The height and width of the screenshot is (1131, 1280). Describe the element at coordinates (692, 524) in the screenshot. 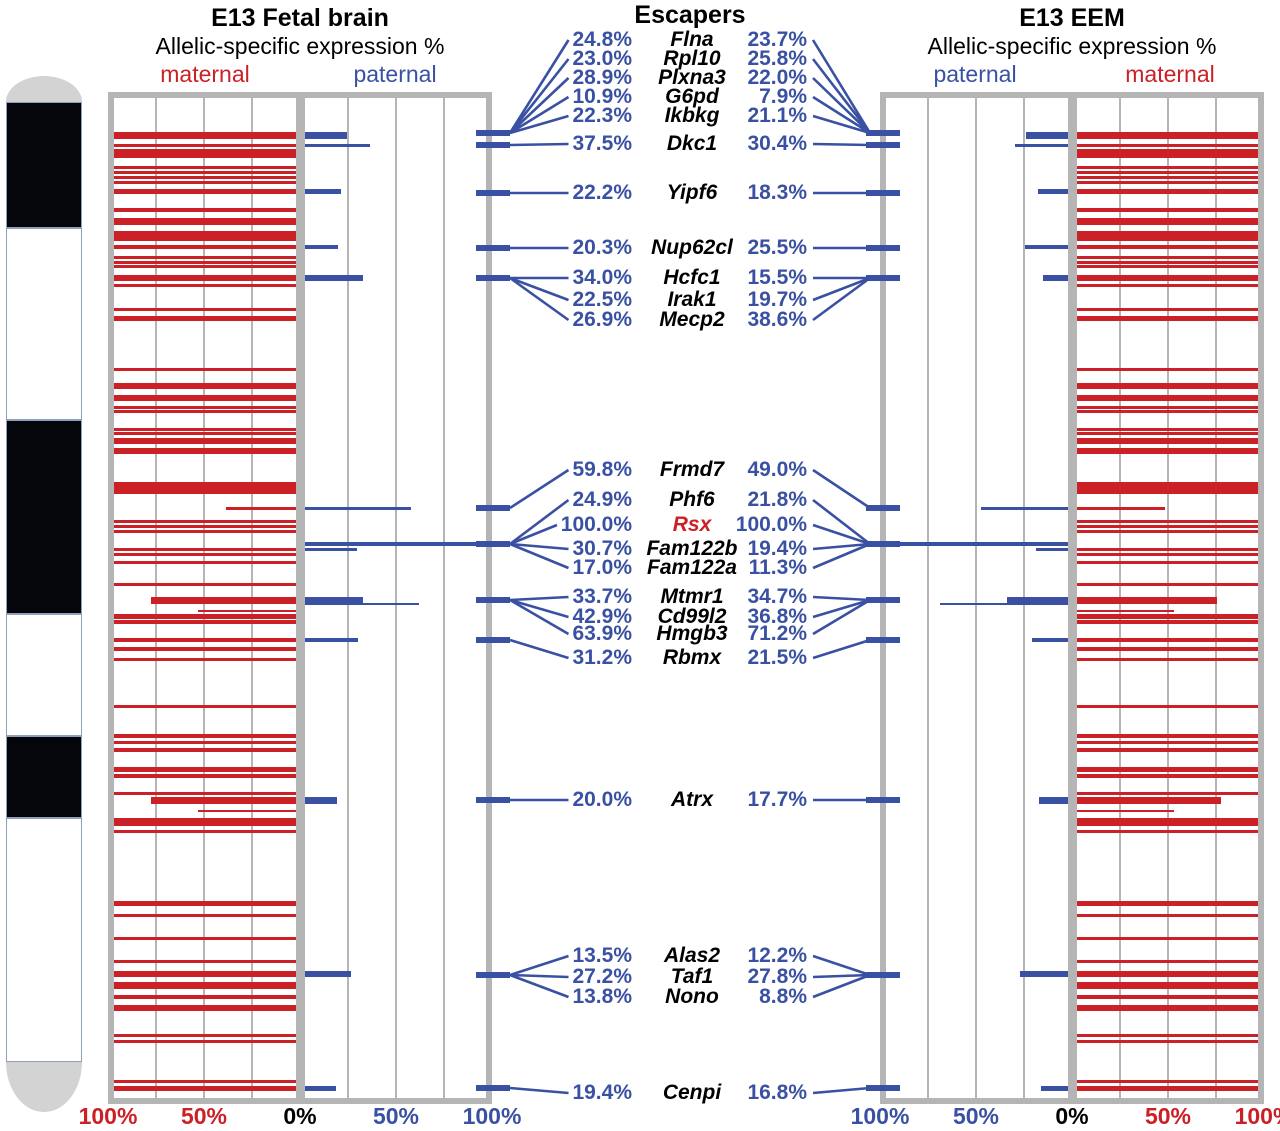

I see `gene-name: Rsx` at that location.